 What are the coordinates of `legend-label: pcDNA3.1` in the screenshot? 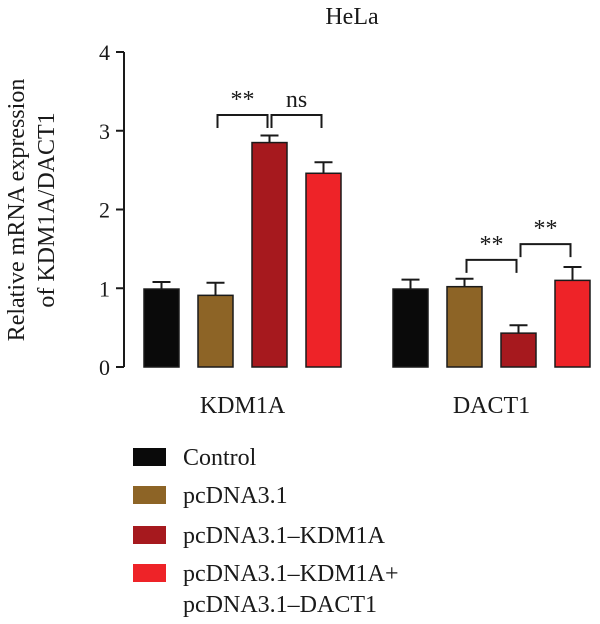 It's located at (235, 496).